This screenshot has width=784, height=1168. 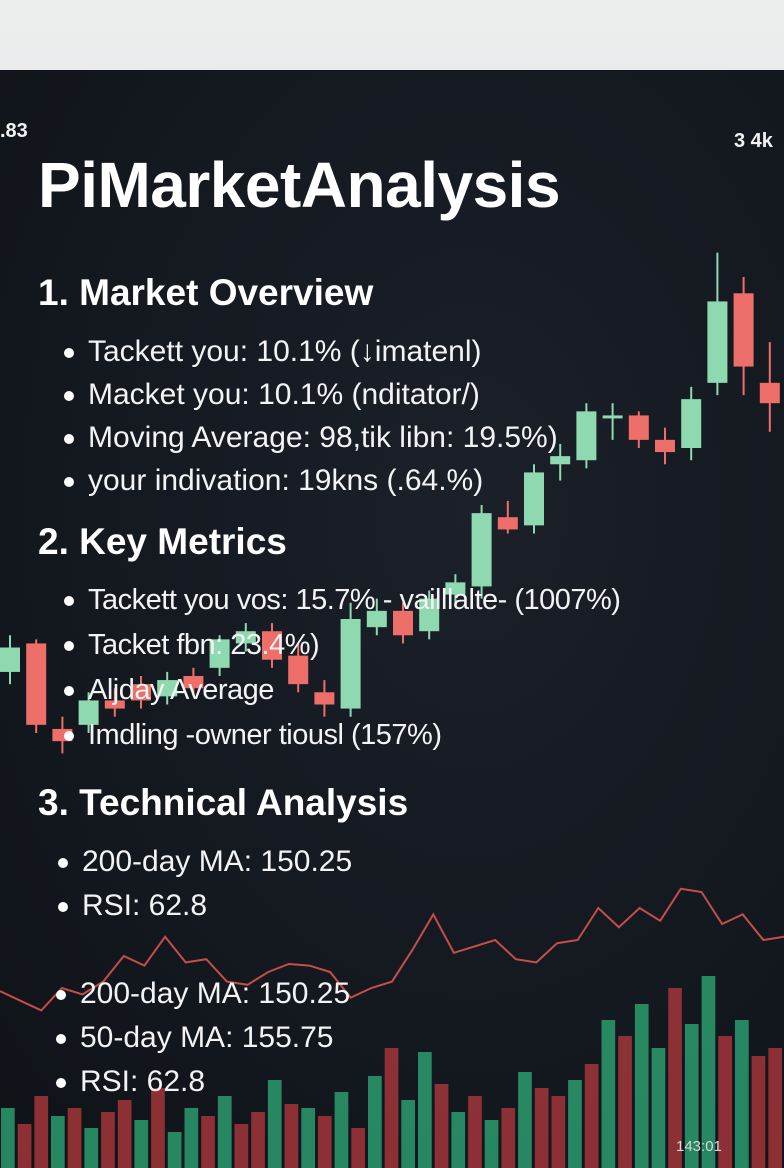 I want to click on top-left-price-label: .83, so click(x=14, y=131).